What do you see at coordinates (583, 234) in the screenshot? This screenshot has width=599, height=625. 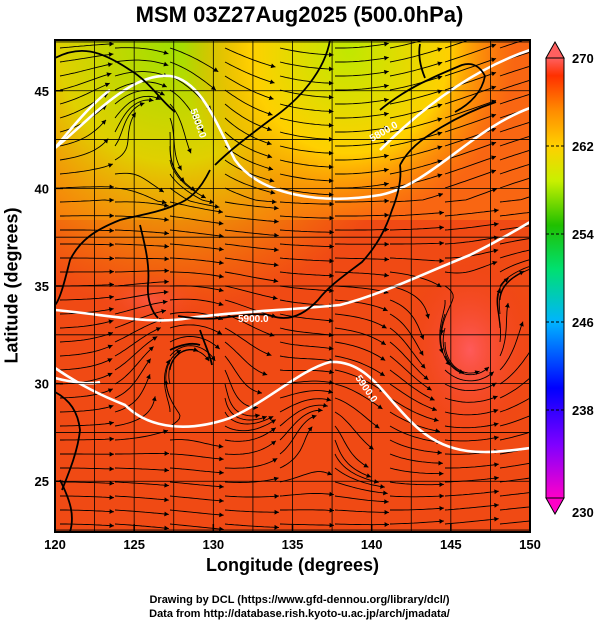 I see `colorbar-label: 254` at bounding box center [583, 234].